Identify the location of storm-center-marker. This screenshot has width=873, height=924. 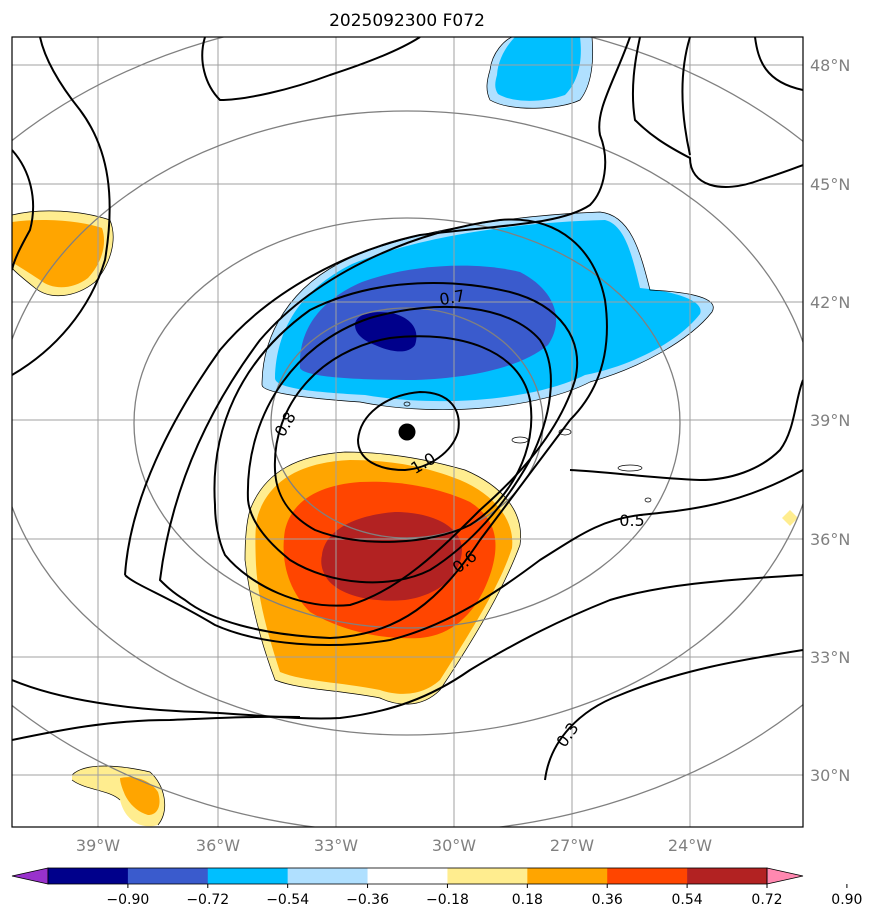
(407, 432).